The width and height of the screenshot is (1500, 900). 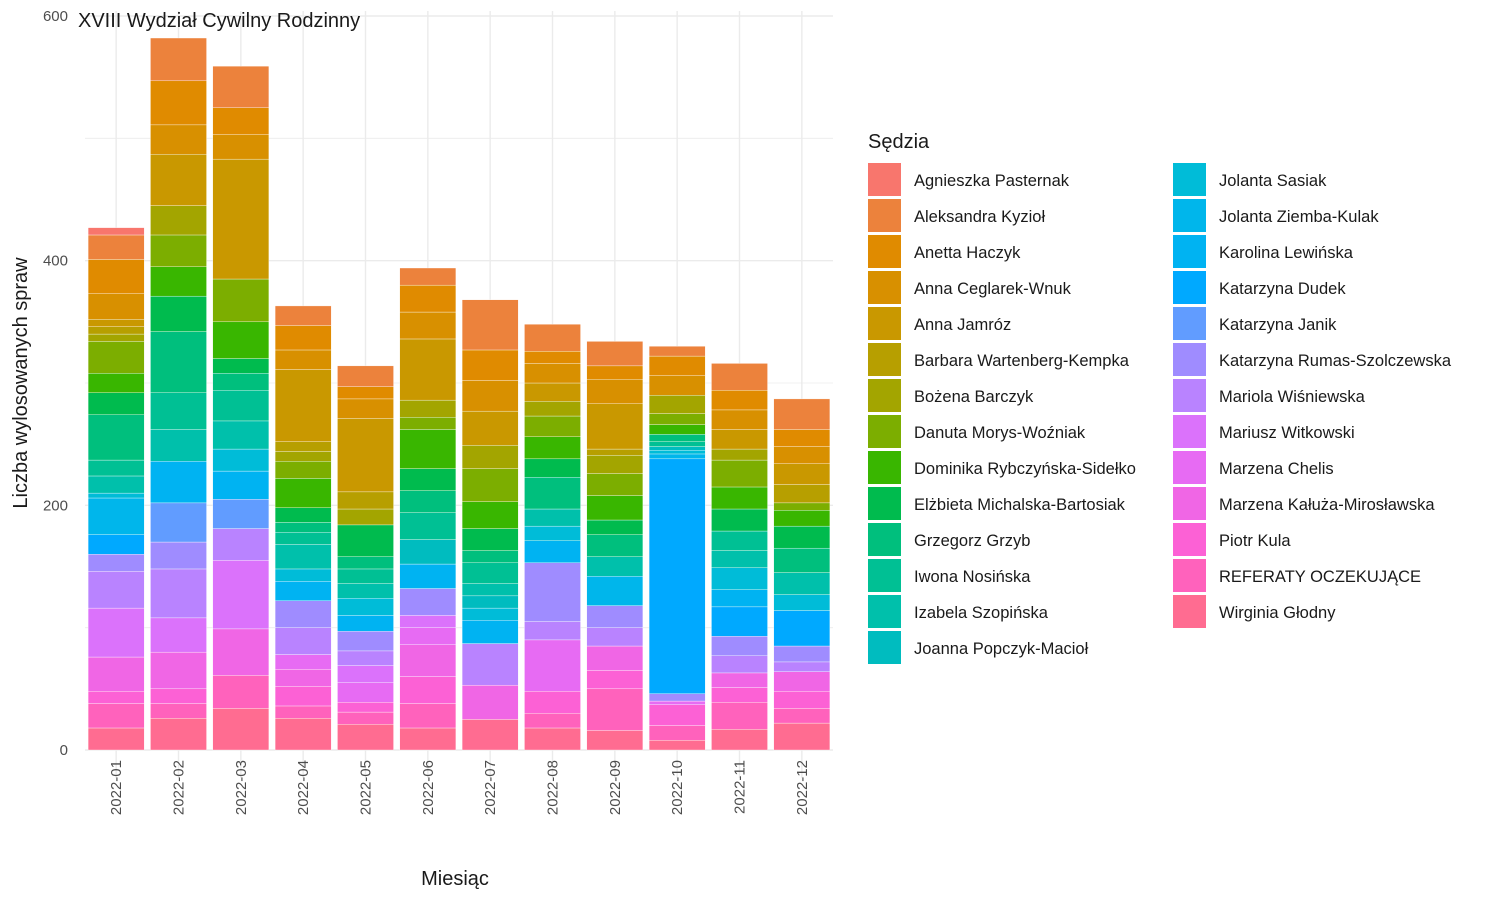 I want to click on legend-title: Sędzia, so click(x=899, y=142).